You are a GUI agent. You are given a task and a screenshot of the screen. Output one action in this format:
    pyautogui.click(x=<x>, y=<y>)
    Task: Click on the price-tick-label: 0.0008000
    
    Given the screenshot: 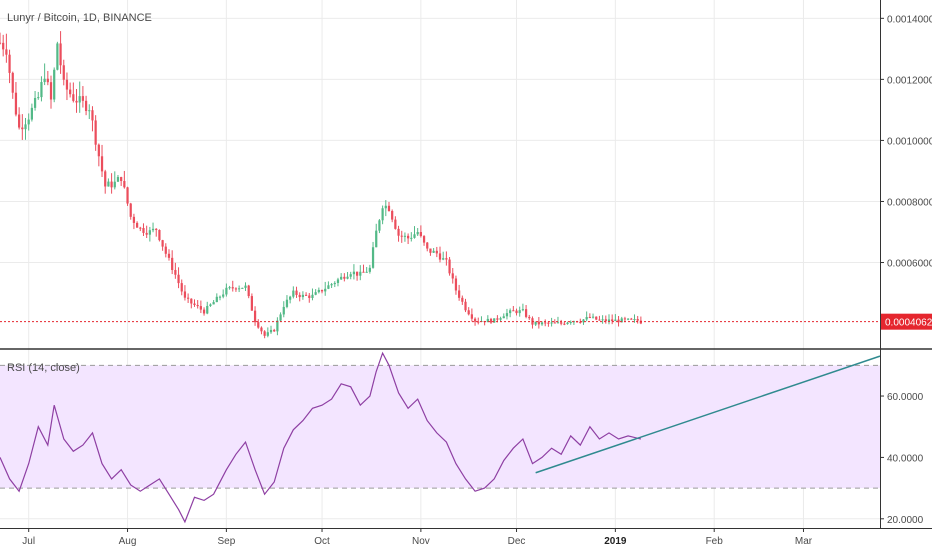 What is the action you would take?
    pyautogui.click(x=909, y=202)
    